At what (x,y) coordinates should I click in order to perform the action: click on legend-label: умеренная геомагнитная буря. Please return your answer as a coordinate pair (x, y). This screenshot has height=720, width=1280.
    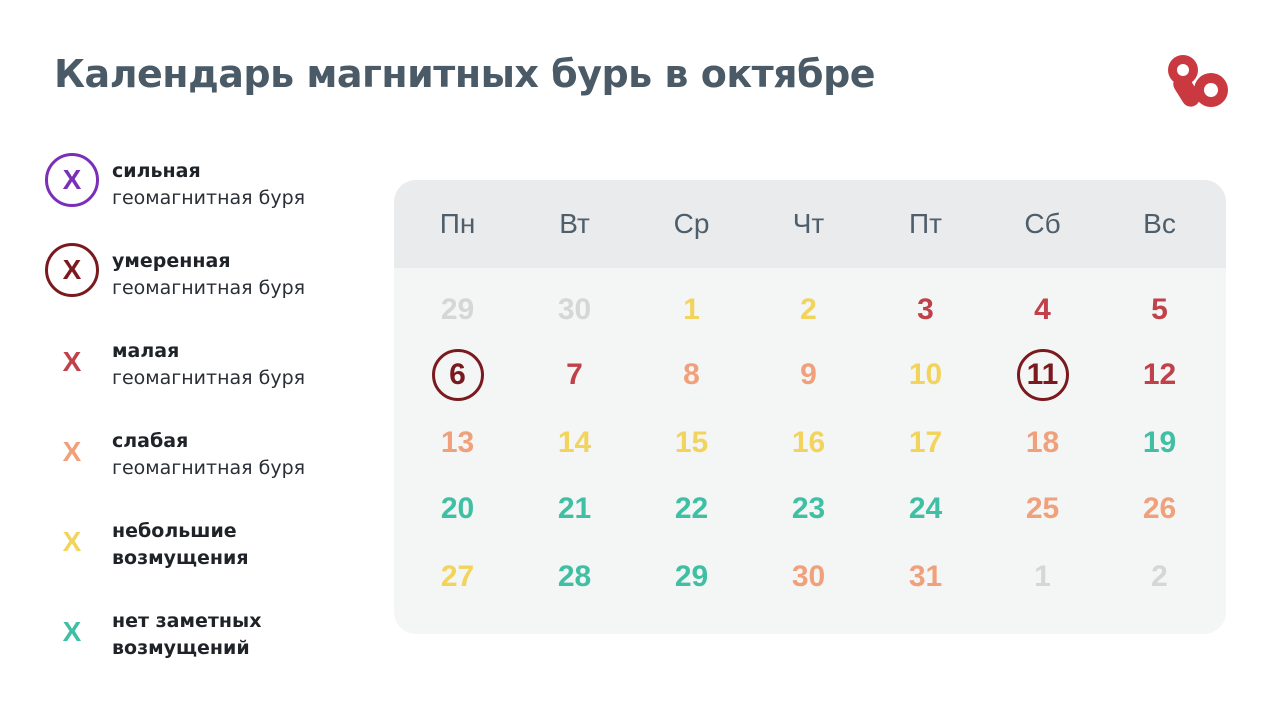
    Looking at the image, I should click on (208, 275).